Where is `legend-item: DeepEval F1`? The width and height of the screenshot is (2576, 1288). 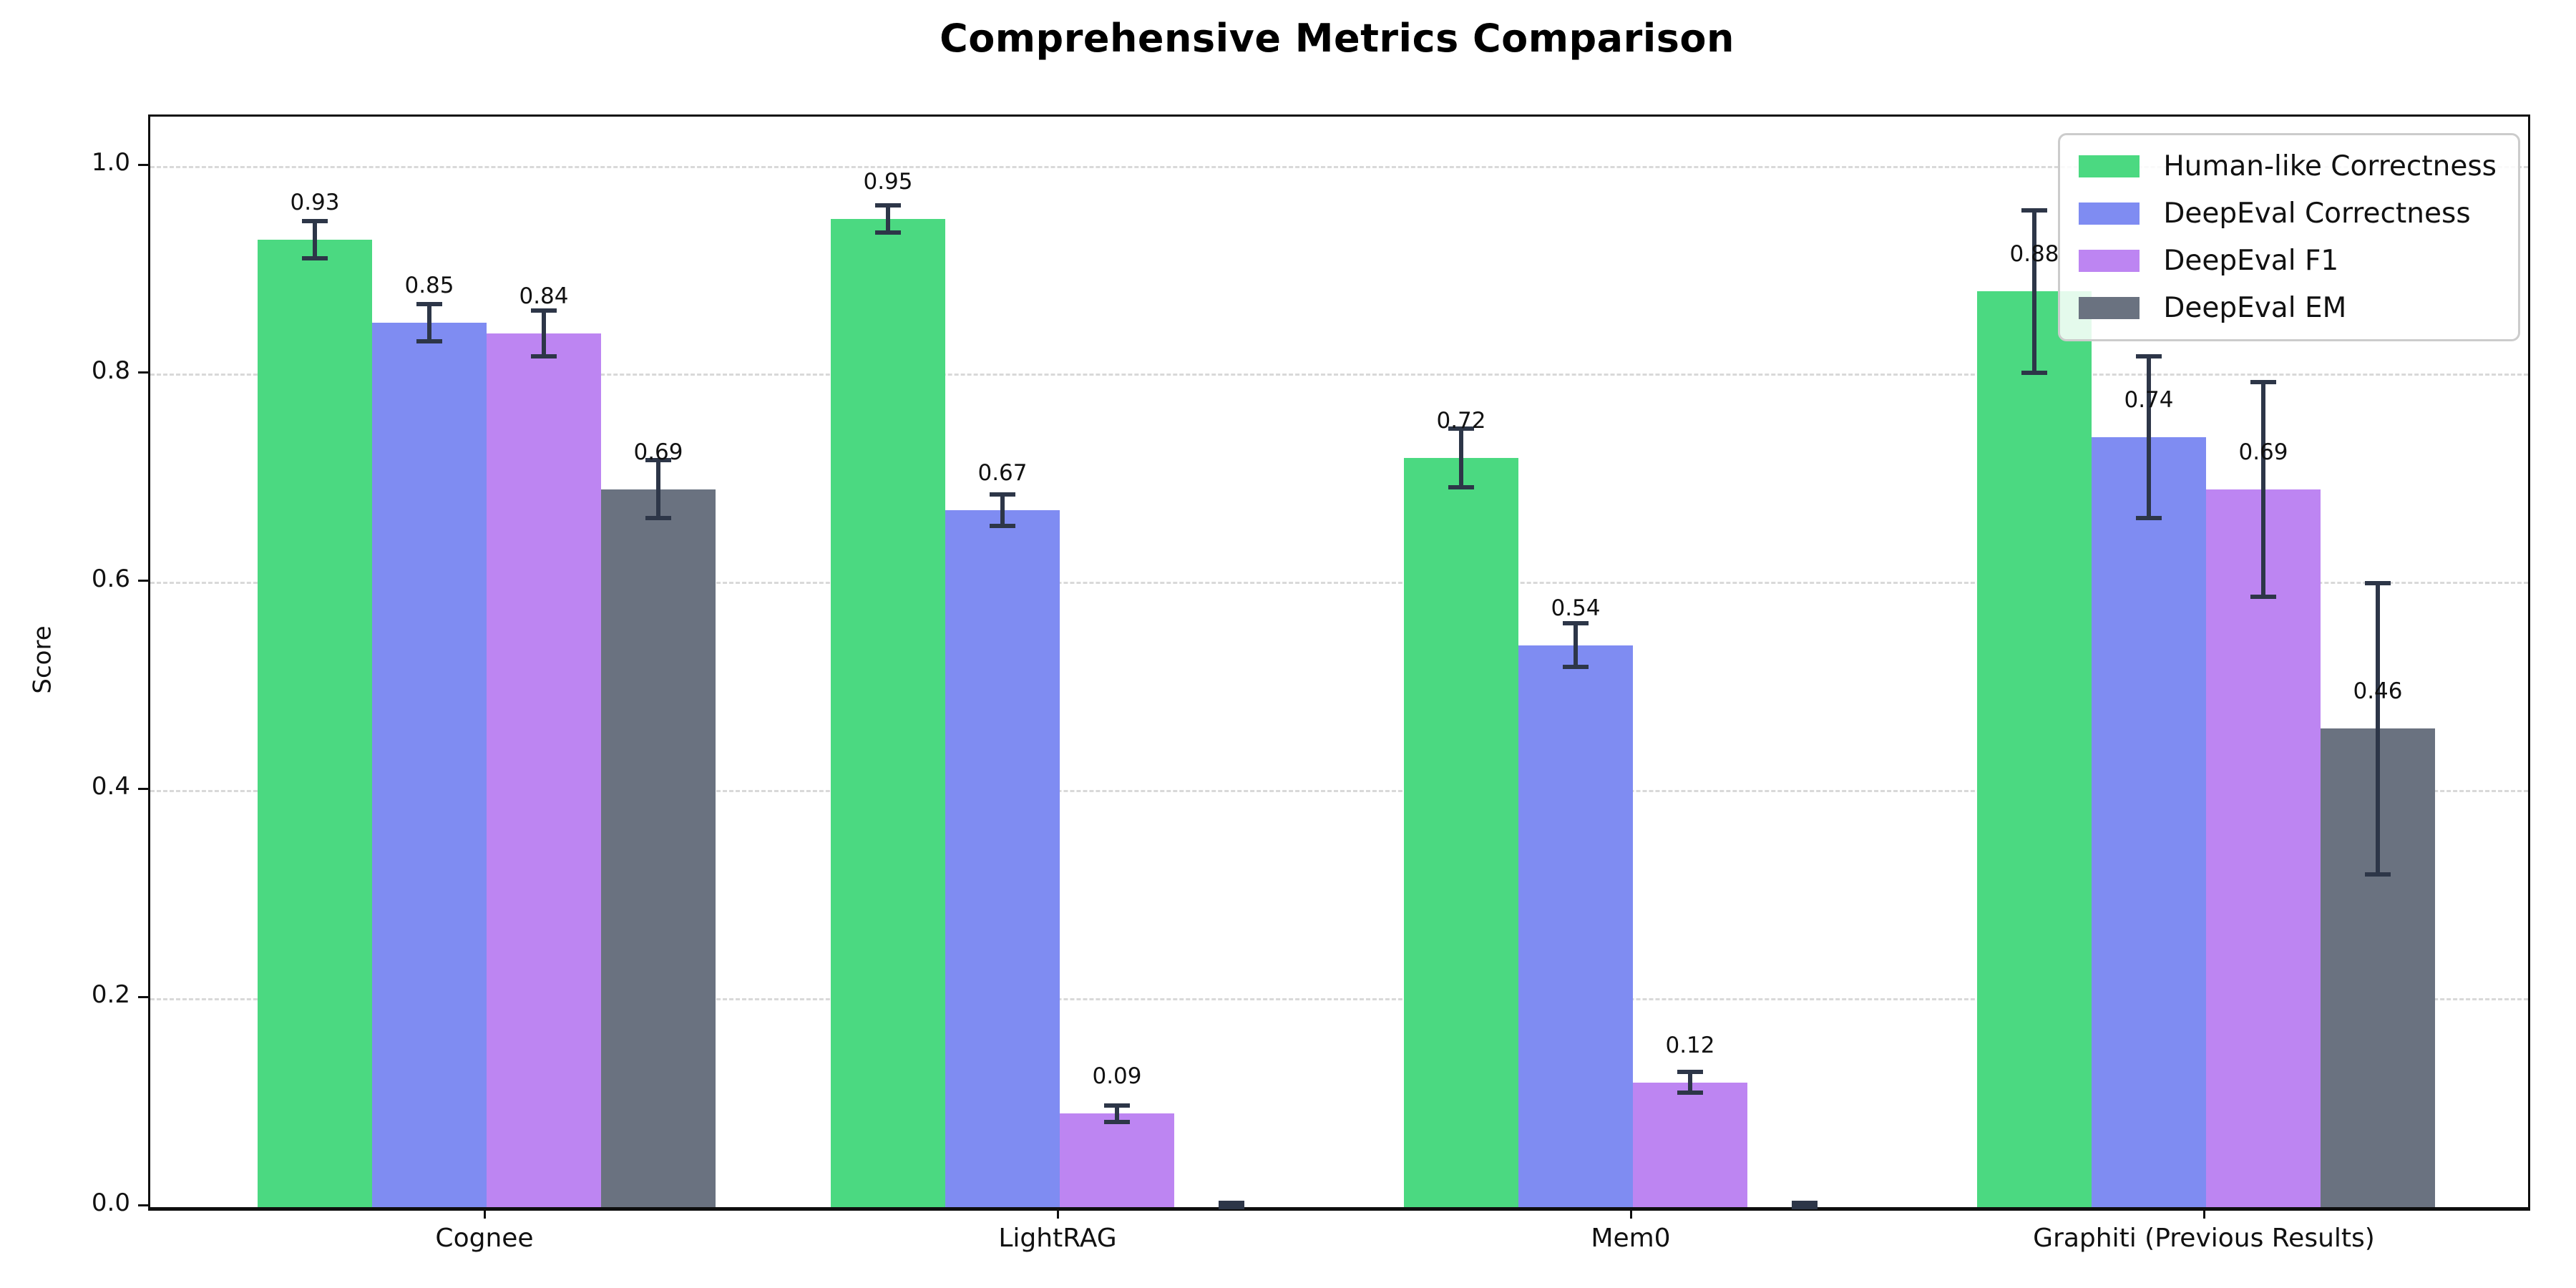 legend-item: DeepEval F1 is located at coordinates (2288, 261).